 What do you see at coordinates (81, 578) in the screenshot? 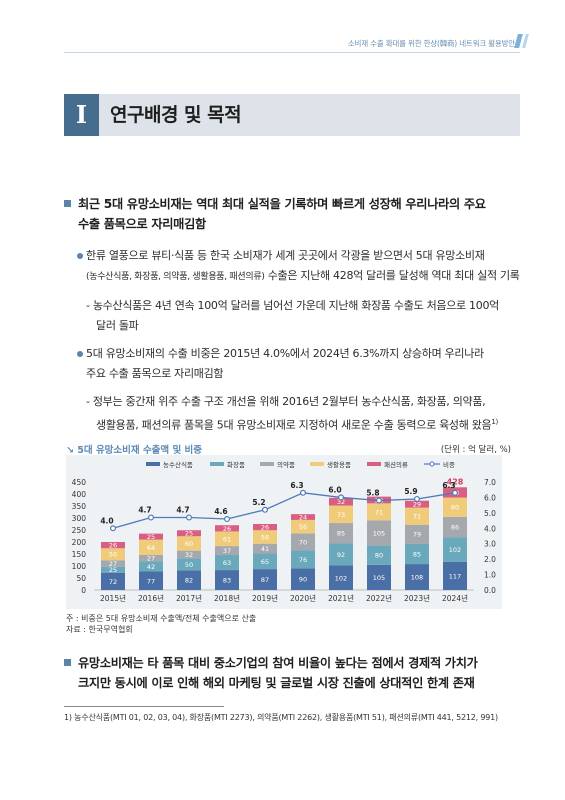
I see `y-left-tick: 50` at bounding box center [81, 578].